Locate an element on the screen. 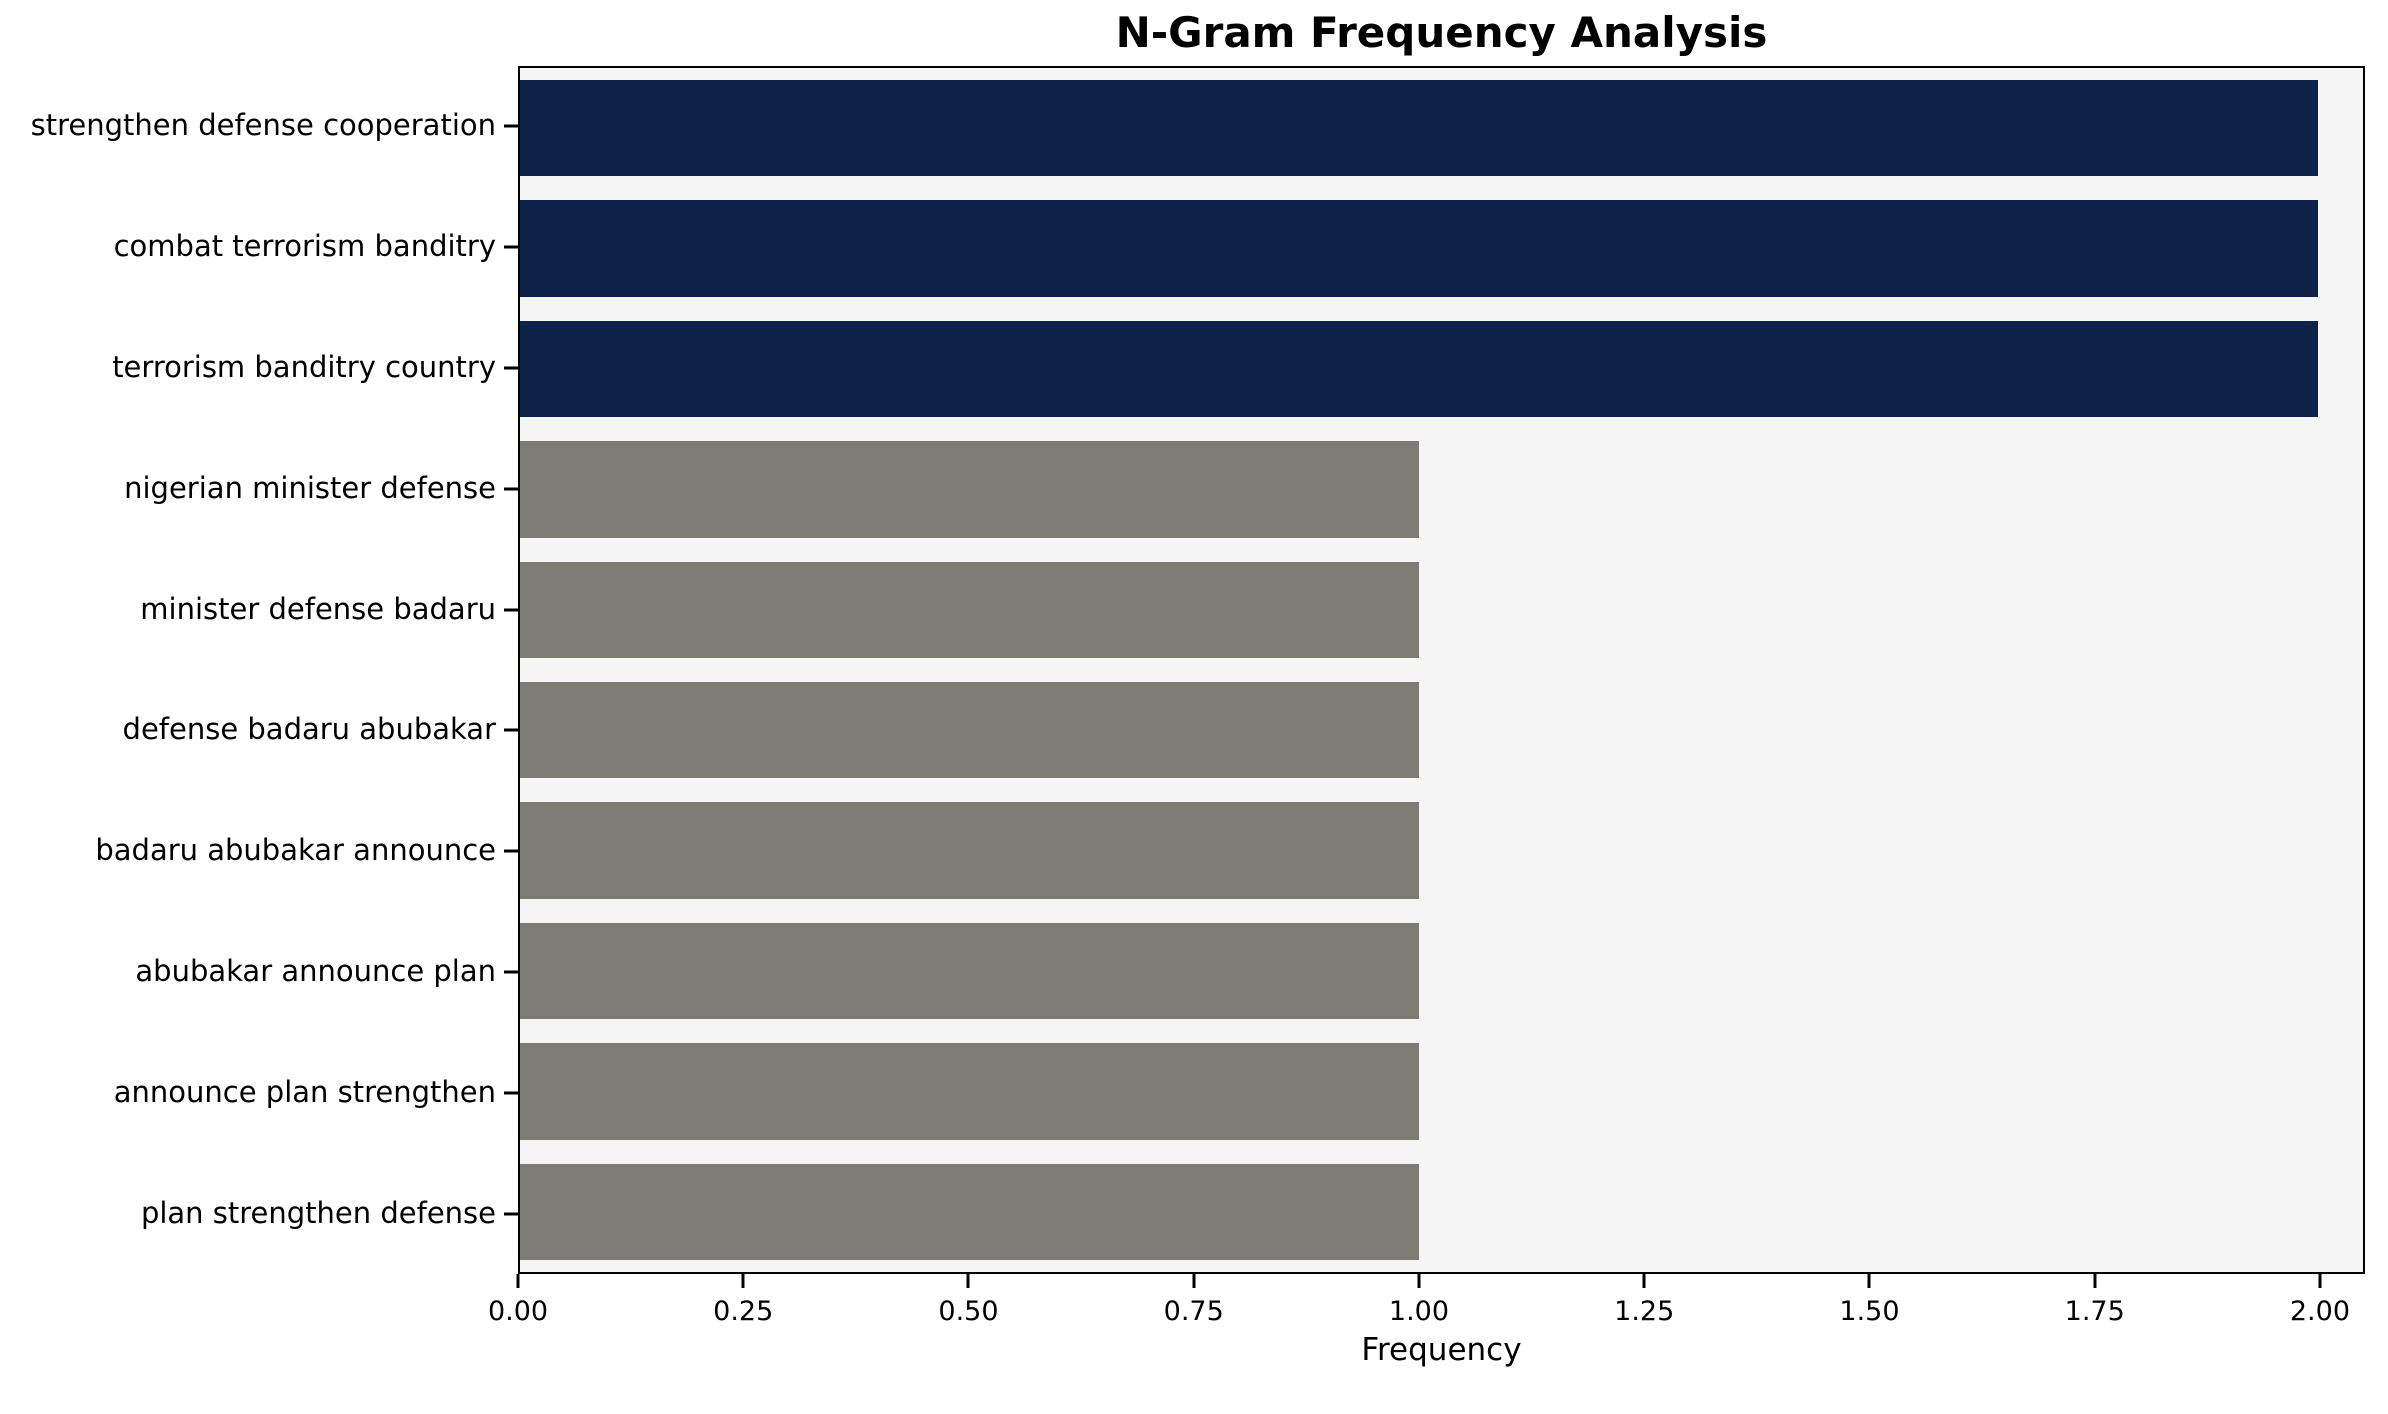 Image resolution: width=2388 pixels, height=1414 pixels. y-tick-label: abubakar announce plan is located at coordinates (315, 971).